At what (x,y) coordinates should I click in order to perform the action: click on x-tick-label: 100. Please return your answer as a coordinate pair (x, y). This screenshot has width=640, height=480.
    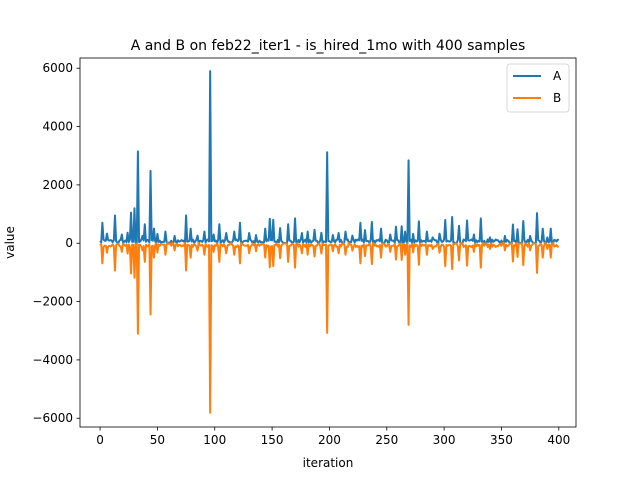
    Looking at the image, I should click on (214, 440).